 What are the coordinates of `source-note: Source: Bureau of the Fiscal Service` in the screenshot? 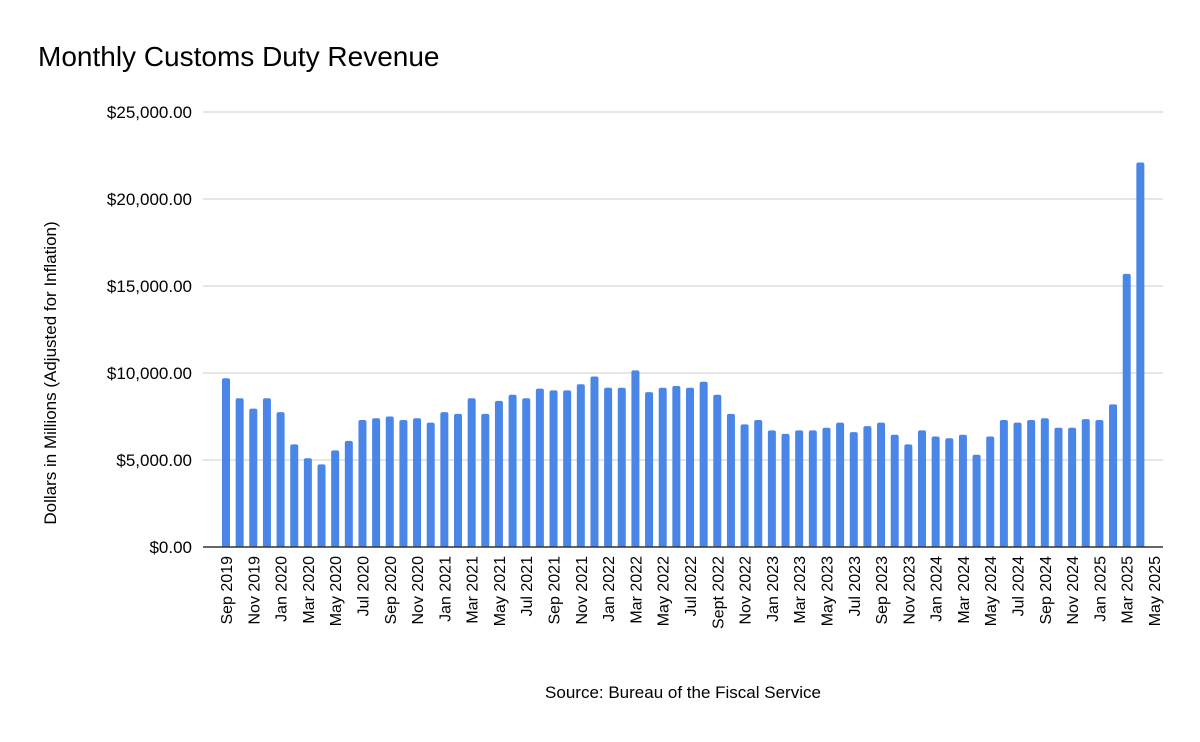 It's located at (683, 692).